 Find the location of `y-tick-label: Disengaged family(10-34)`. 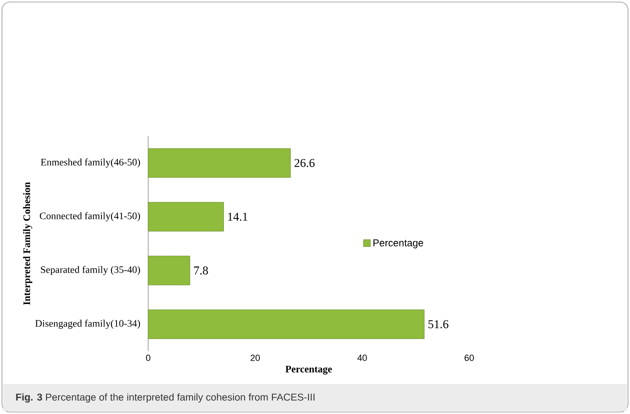

y-tick-label: Disengaged family(10-34) is located at coordinates (87, 324).